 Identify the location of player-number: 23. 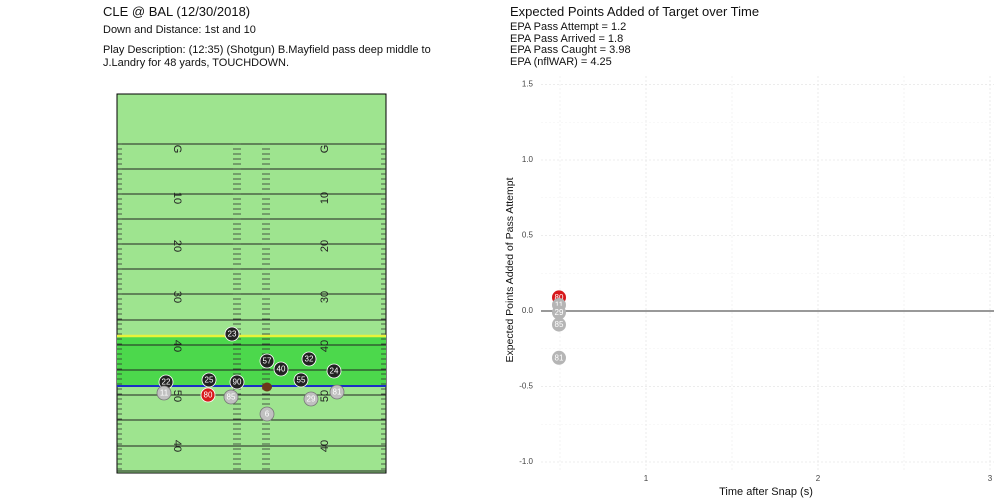
(232, 334).